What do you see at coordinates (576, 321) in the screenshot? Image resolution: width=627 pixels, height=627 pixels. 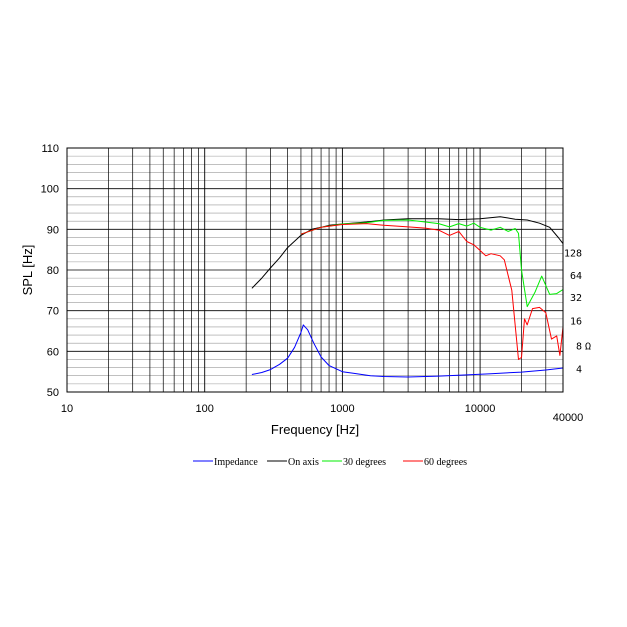 I see `right-tick-label: 16` at bounding box center [576, 321].